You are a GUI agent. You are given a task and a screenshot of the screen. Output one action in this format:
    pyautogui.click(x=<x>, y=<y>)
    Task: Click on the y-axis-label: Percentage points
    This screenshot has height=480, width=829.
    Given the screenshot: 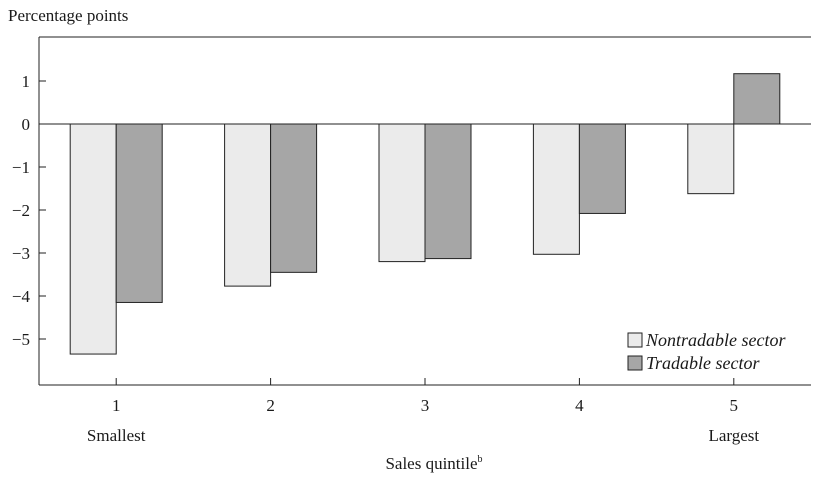 What is the action you would take?
    pyautogui.click(x=68, y=15)
    